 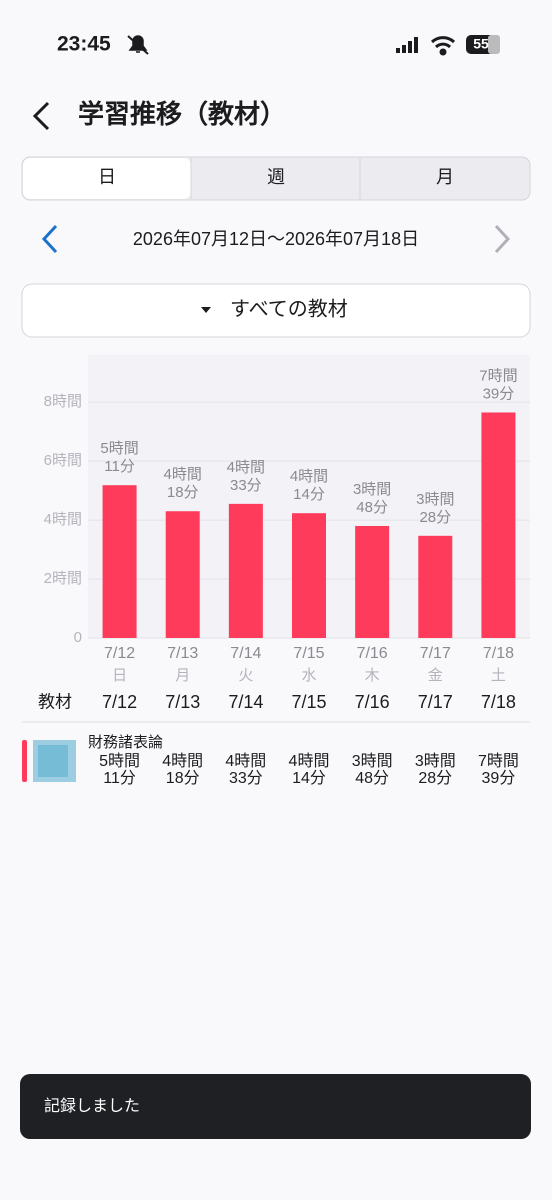 What do you see at coordinates (435, 653) in the screenshot?
I see `x-tick-label: 7/17` at bounding box center [435, 653].